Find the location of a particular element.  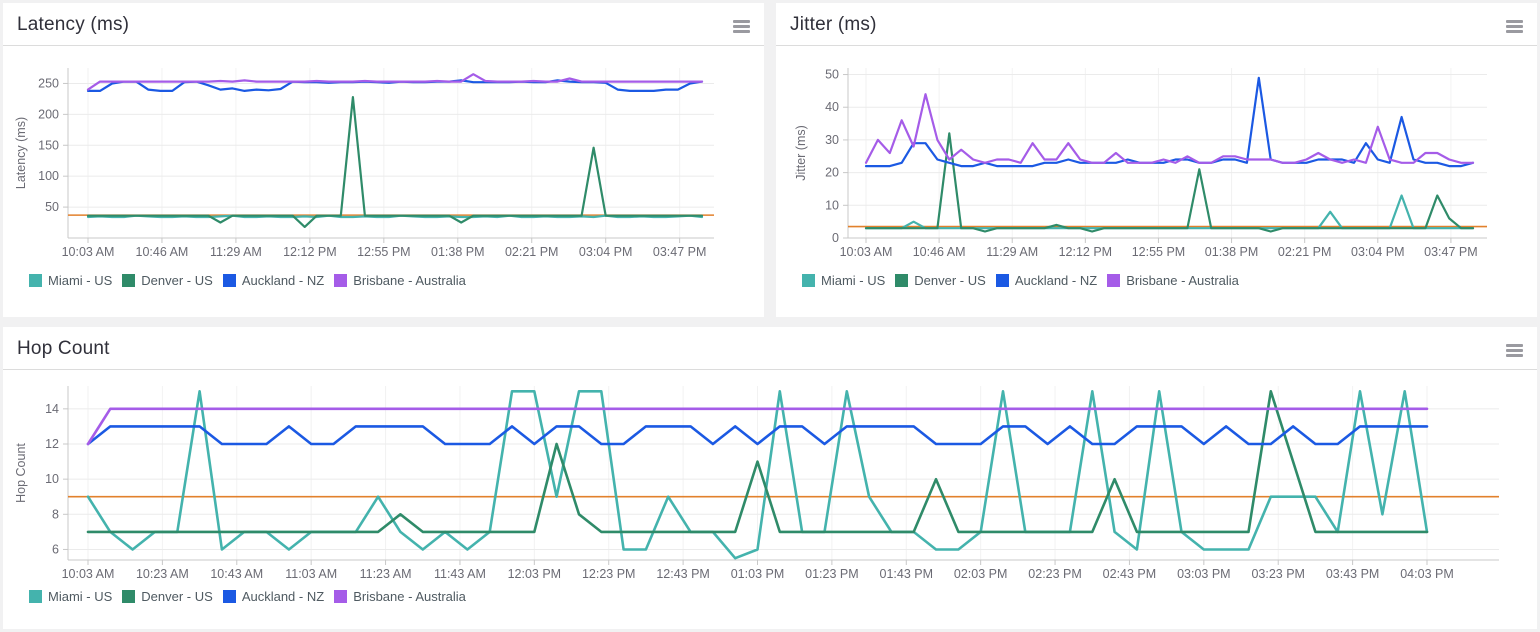

svg-text: 02:23 PM is located at coordinates (1055, 574).